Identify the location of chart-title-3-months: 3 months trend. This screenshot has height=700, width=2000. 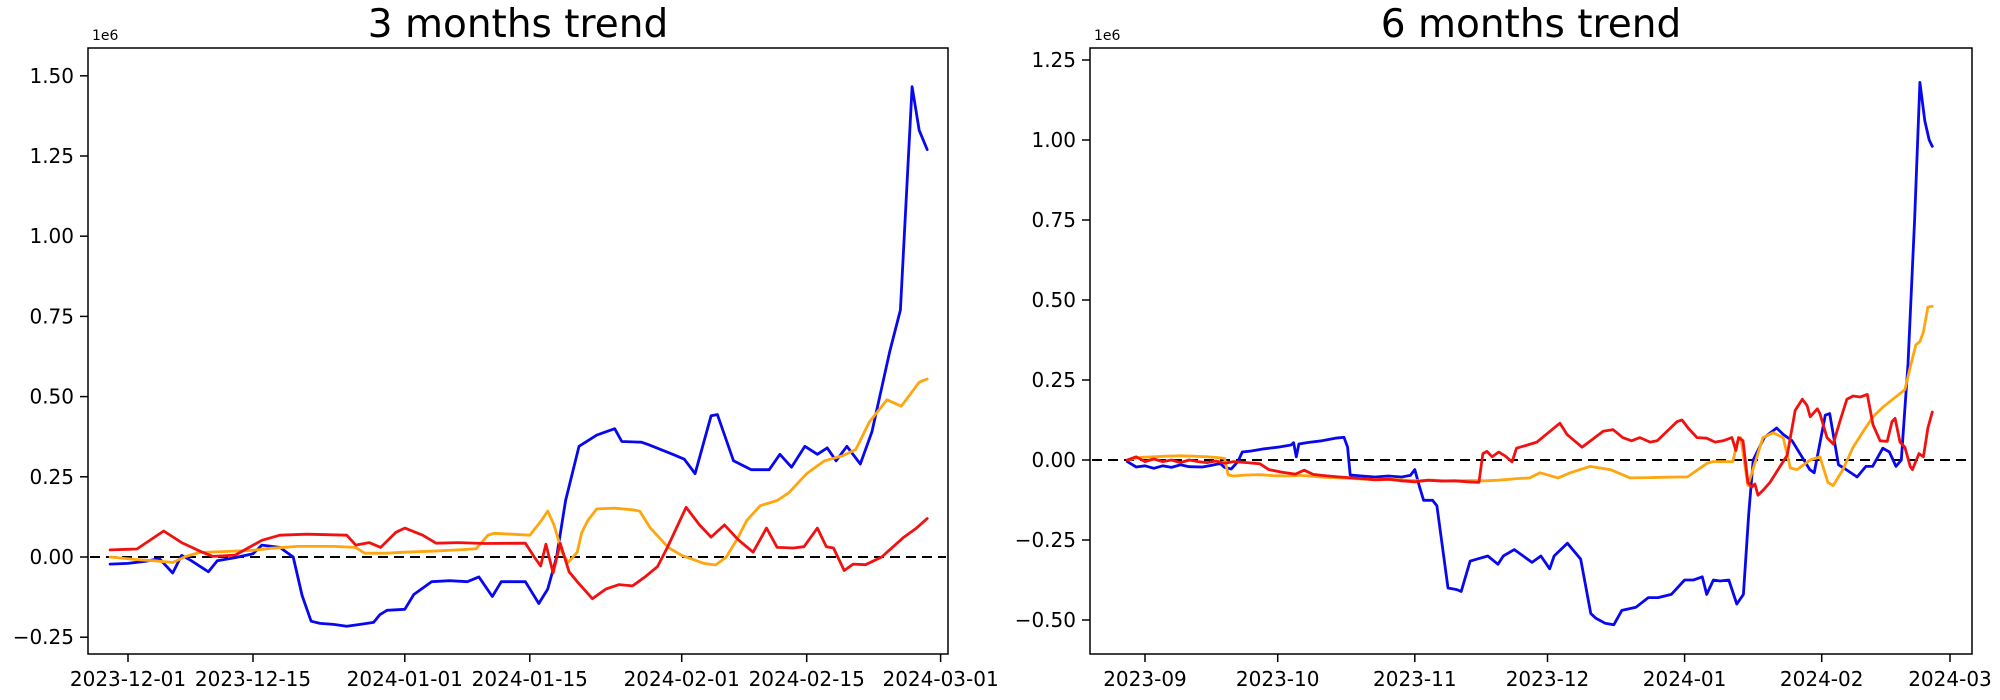
(518, 24).